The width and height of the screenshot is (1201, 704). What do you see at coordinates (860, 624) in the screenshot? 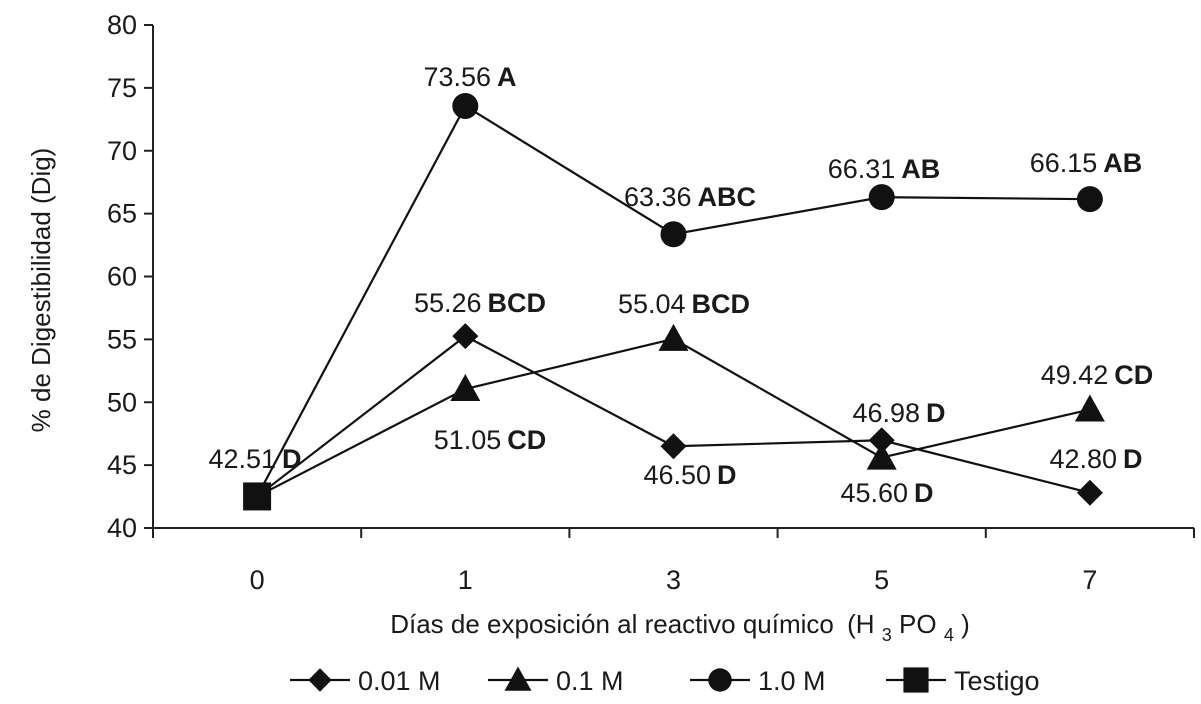
I see `x-axis-title-formula-open: (H` at bounding box center [860, 624].